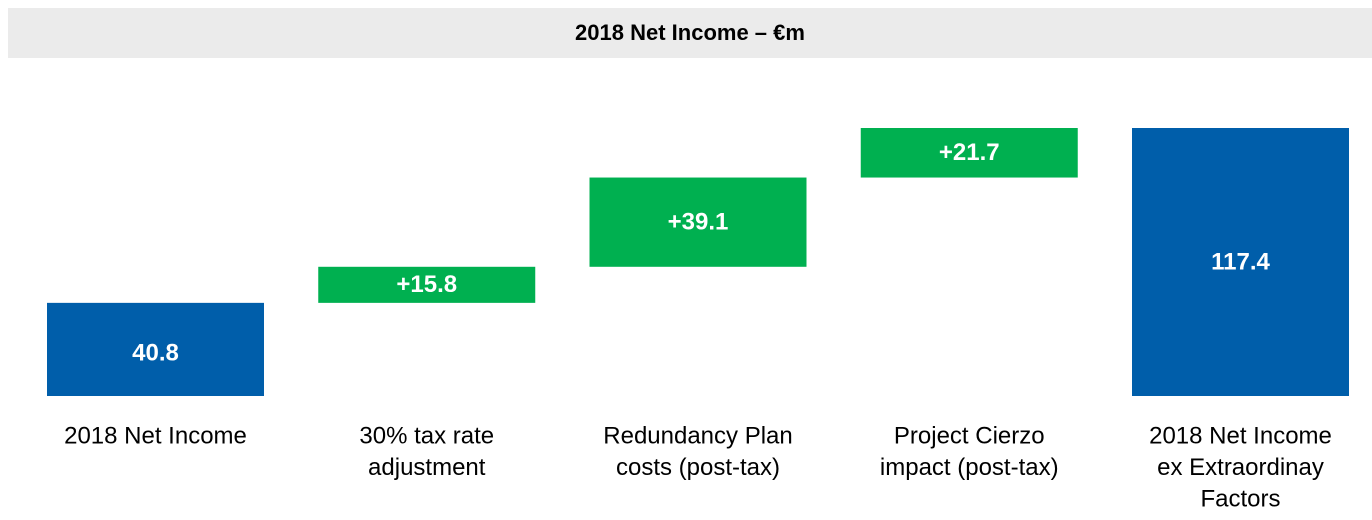  Describe the element at coordinates (969, 467) in the screenshot. I see `x-tick-label: impact (post-tax)` at that location.